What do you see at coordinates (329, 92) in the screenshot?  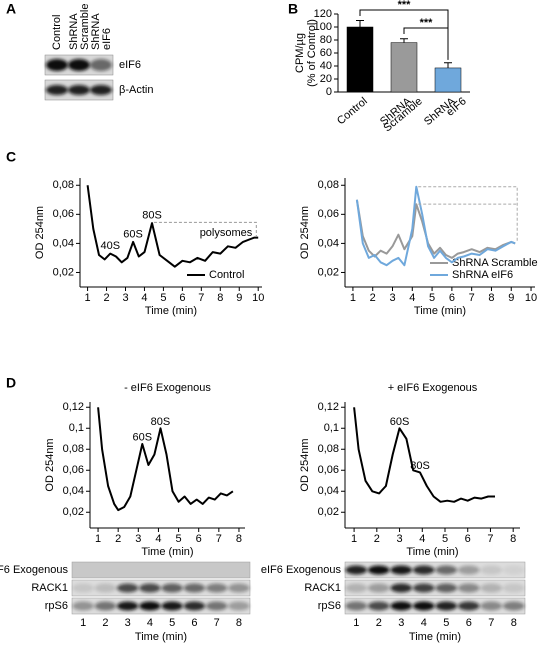 I see `y-tick-label: 0` at bounding box center [329, 92].